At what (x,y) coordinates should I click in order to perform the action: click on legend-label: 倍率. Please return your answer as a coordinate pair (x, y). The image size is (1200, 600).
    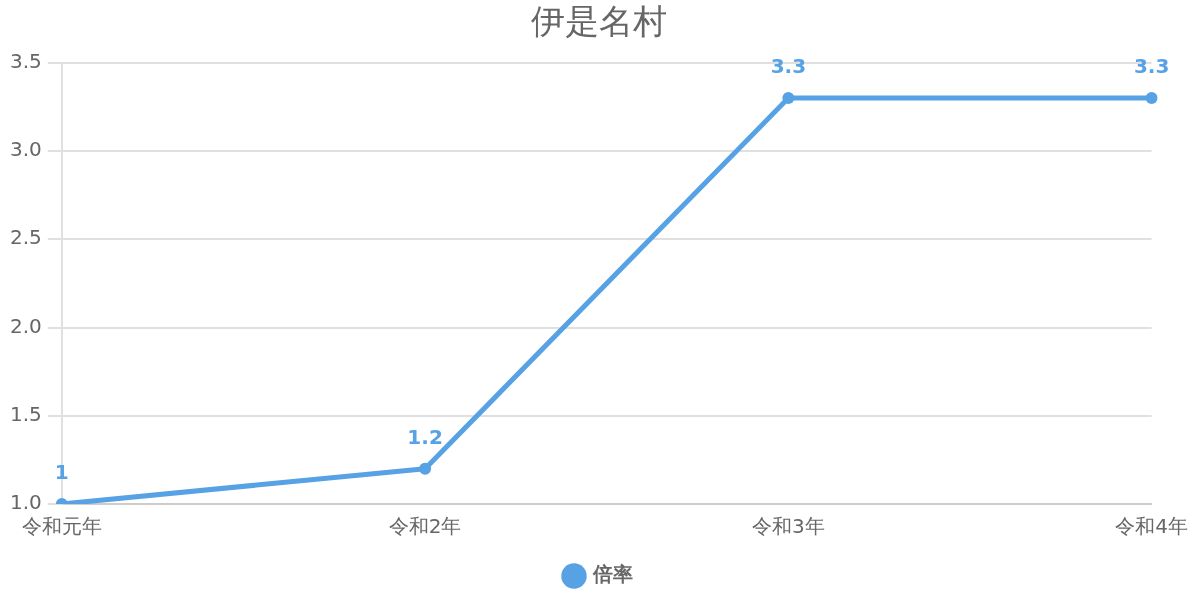
    Looking at the image, I should click on (612, 574).